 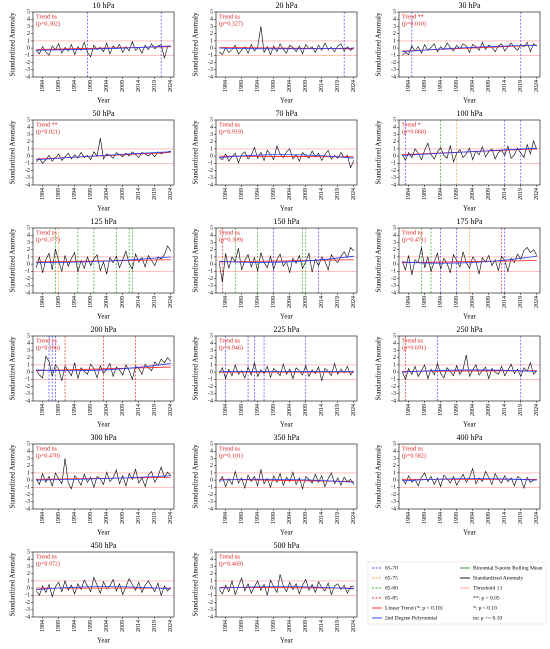 What do you see at coordinates (470, 221) in the screenshot?
I see `panel-title: 175 hPa` at bounding box center [470, 221].